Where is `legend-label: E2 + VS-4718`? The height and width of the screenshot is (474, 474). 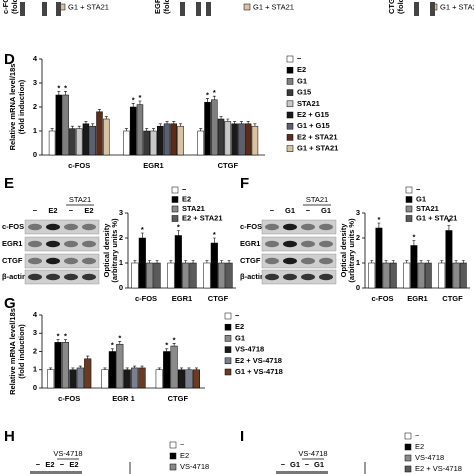 legend-label: E2 + VS-4718 is located at coordinates (258, 360).